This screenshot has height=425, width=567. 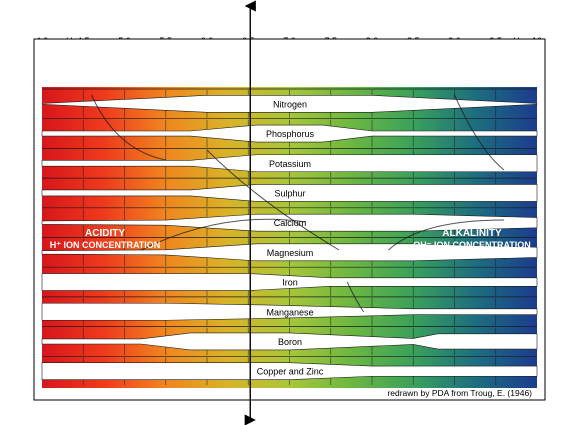 I want to click on nutrient-label: Magnesium, so click(x=290, y=253).